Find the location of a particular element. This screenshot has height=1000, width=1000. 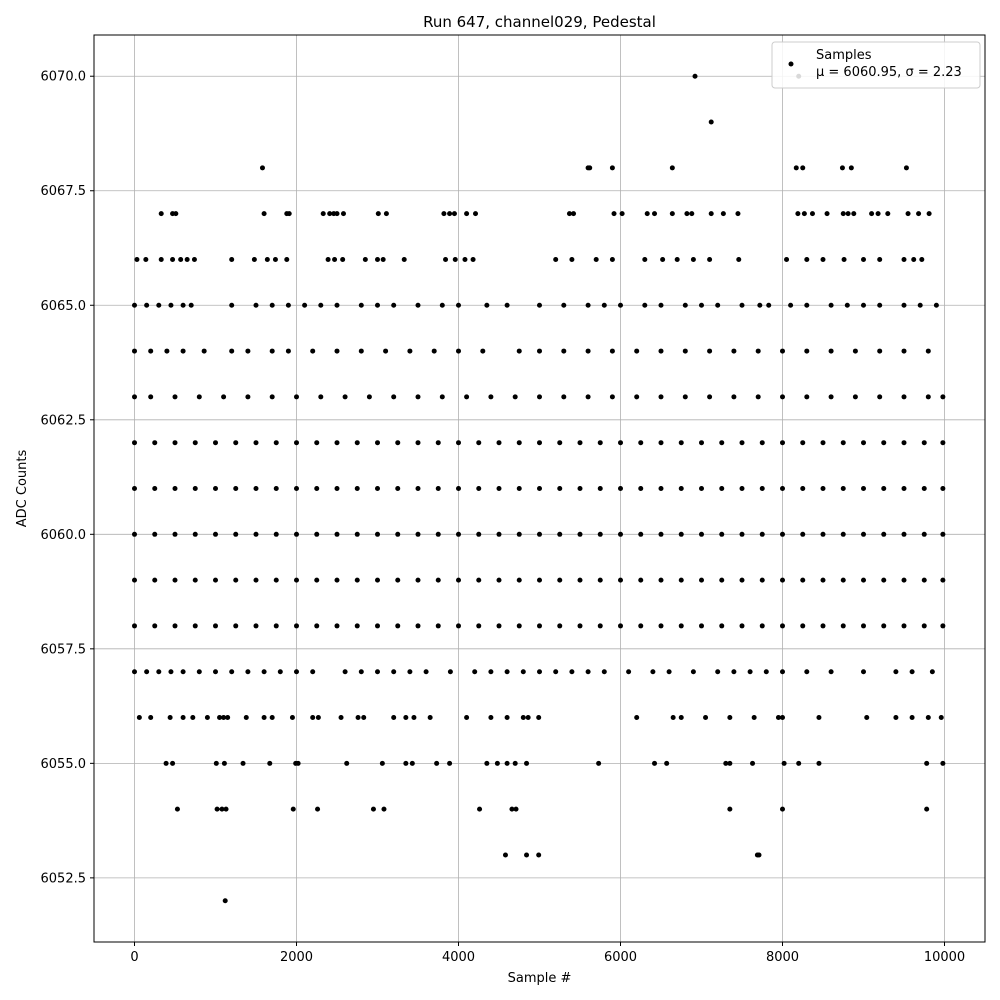

x-tick-label: 8000 is located at coordinates (782, 957).